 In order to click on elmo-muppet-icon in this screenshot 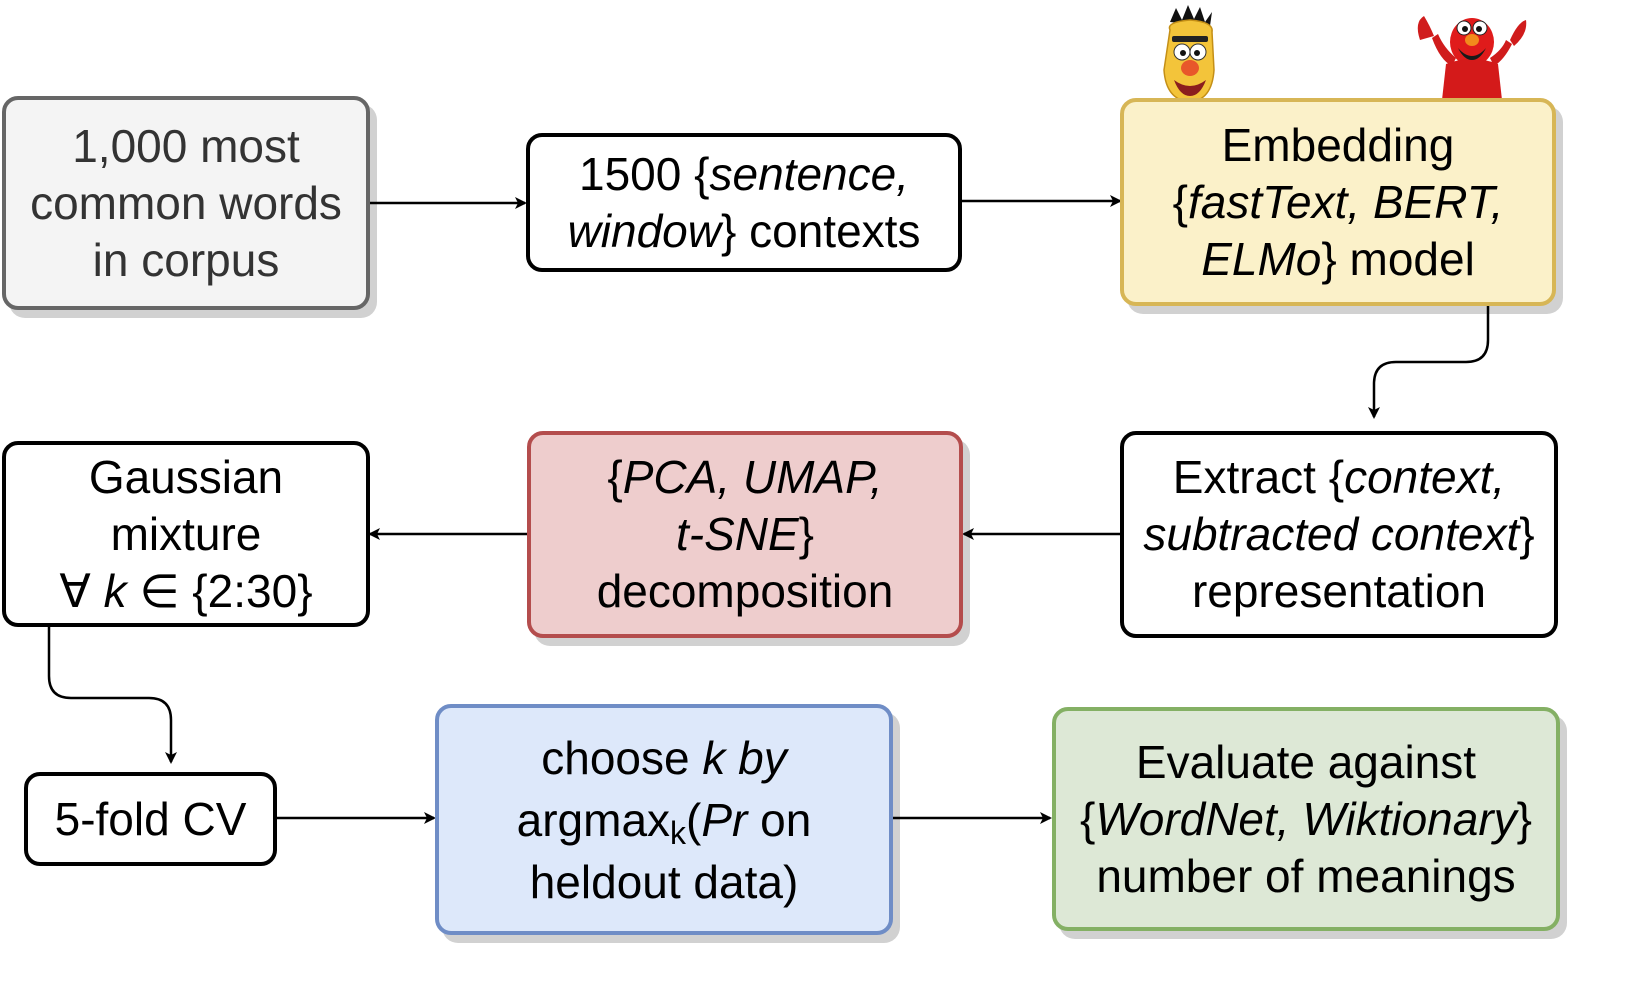, I will do `click(1472, 58)`.